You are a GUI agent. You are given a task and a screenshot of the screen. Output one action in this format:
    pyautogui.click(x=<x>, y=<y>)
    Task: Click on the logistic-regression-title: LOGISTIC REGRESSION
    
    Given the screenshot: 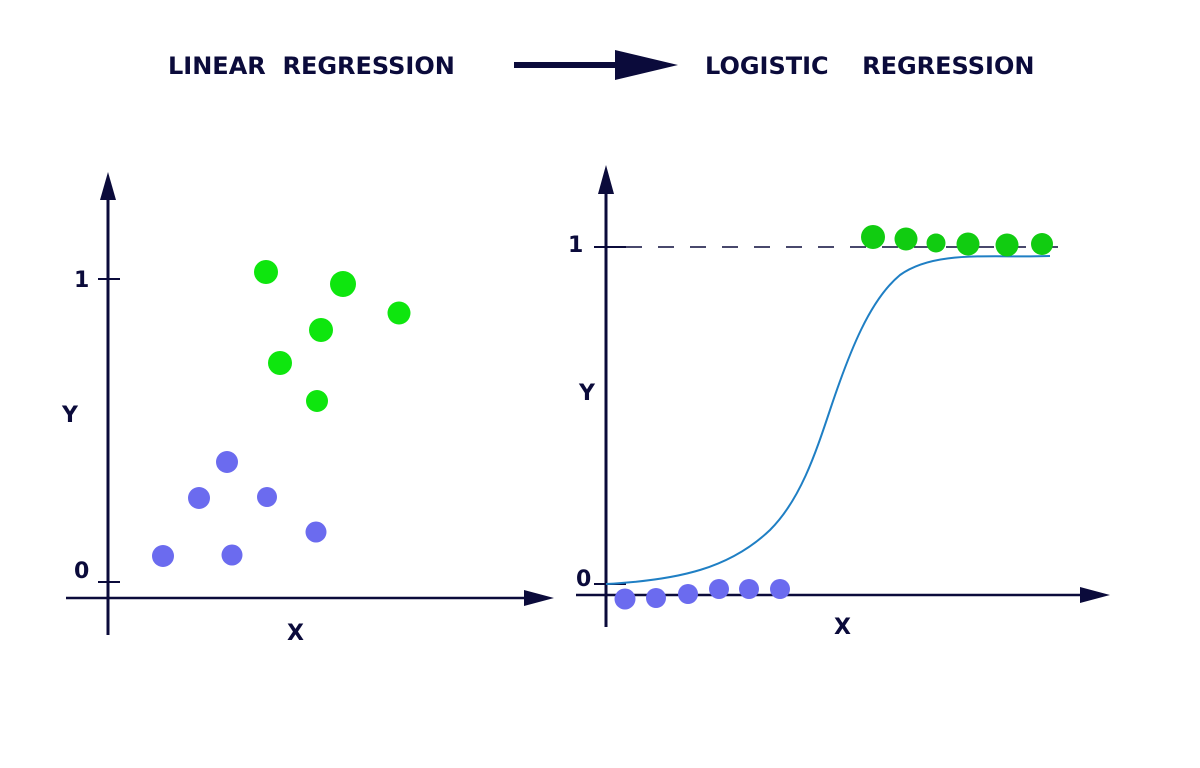 What is the action you would take?
    pyautogui.click(x=869, y=66)
    